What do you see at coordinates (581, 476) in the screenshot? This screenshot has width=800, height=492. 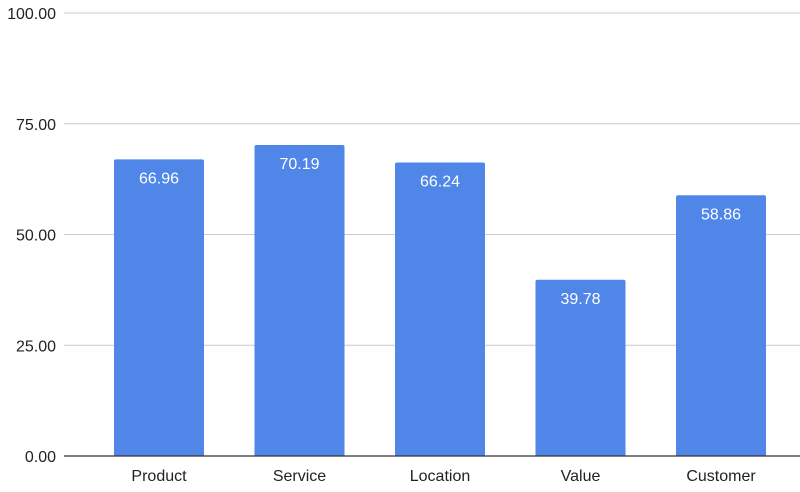 I see `category-label: Value` at bounding box center [581, 476].